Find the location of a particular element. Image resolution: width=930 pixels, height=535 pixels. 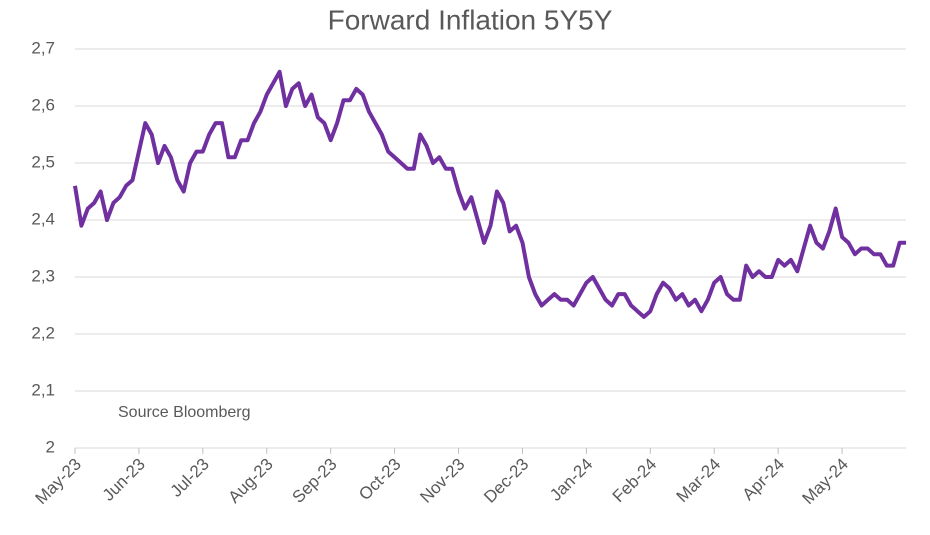

y-tick-label: 2,7 is located at coordinates (43, 47).